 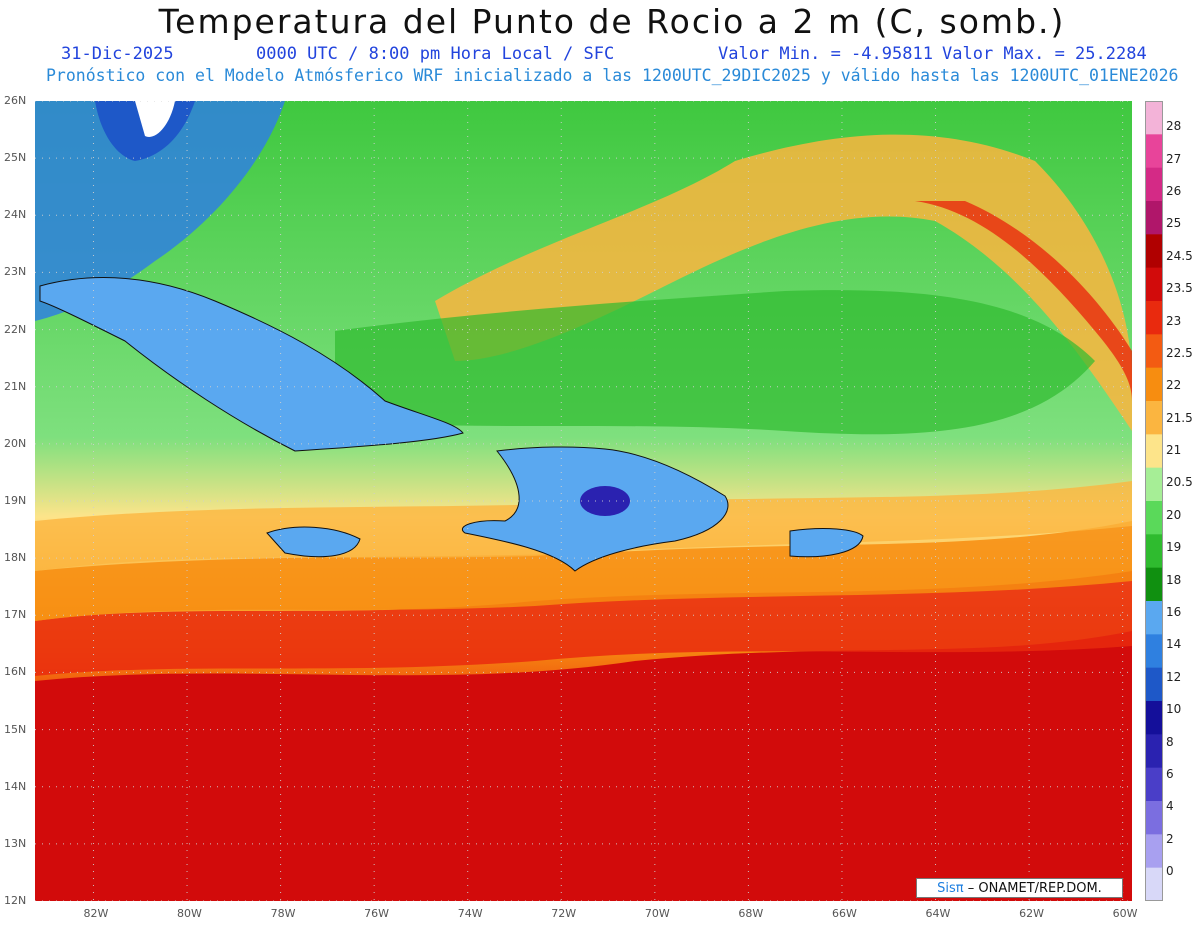 What do you see at coordinates (15, 900) in the screenshot?
I see `lat-tick-label: 12N` at bounding box center [15, 900].